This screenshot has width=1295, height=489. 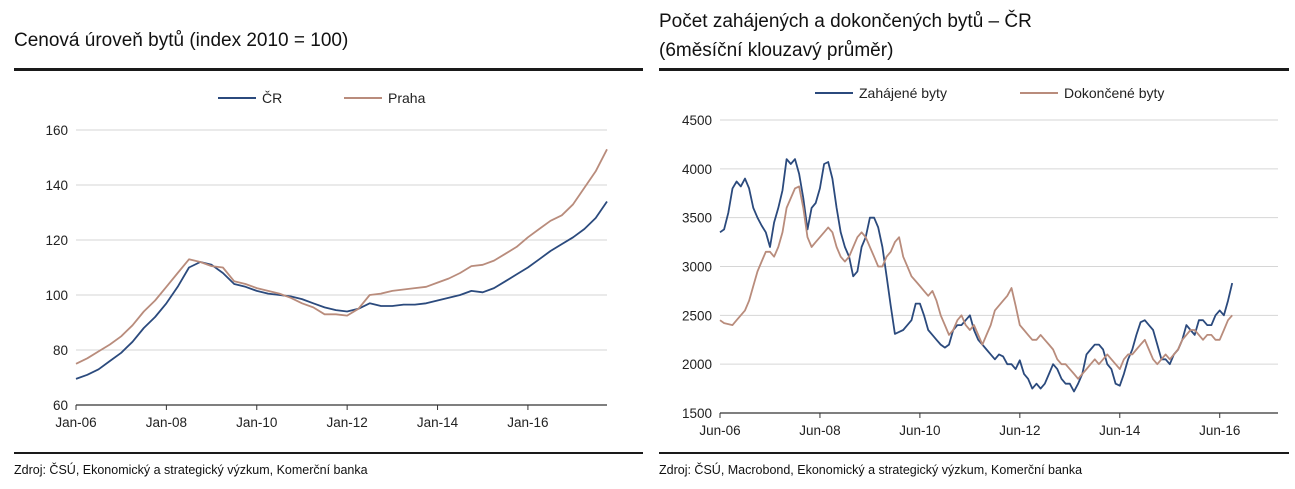 I want to click on y-tick-label: 160, so click(x=56, y=130).